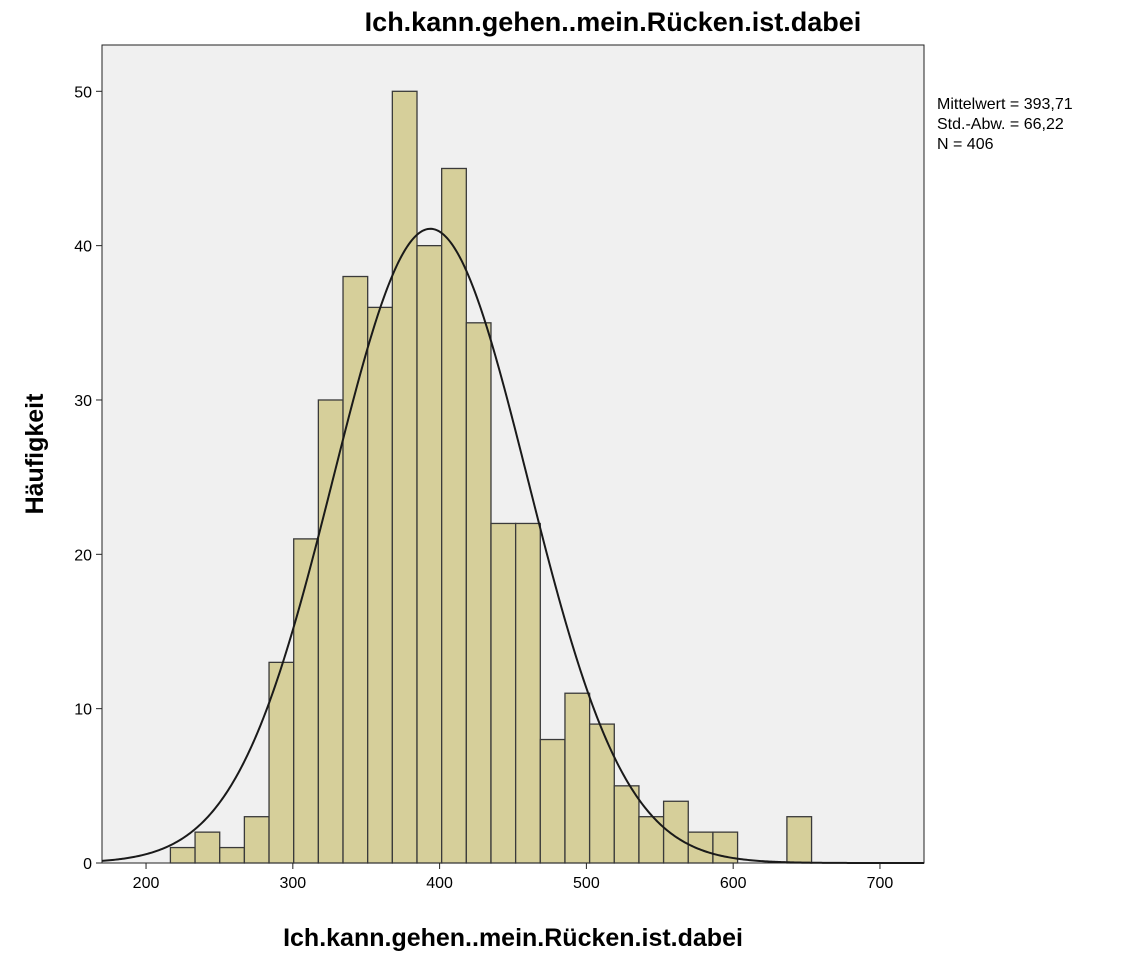  What do you see at coordinates (586, 883) in the screenshot?
I see `x-tick-label-500: 500` at bounding box center [586, 883].